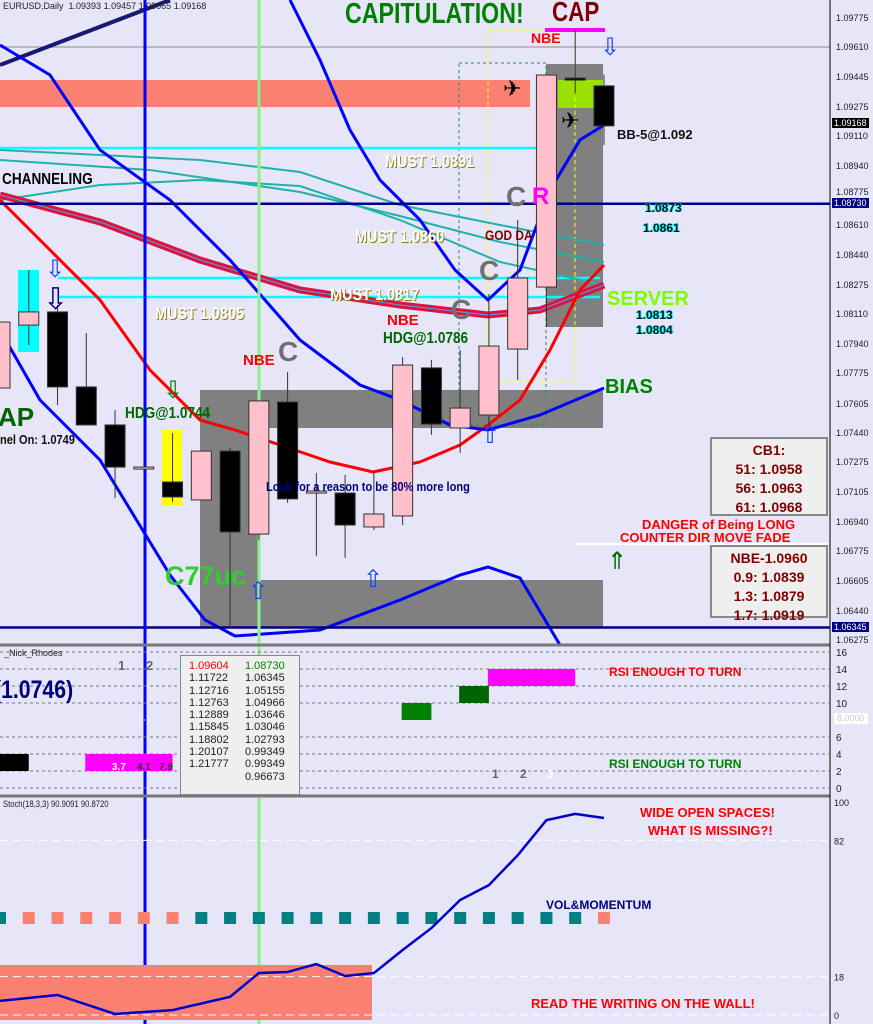 This screenshot has width=873, height=1024. What do you see at coordinates (541, 196) in the screenshot?
I see `r-label: R` at bounding box center [541, 196].